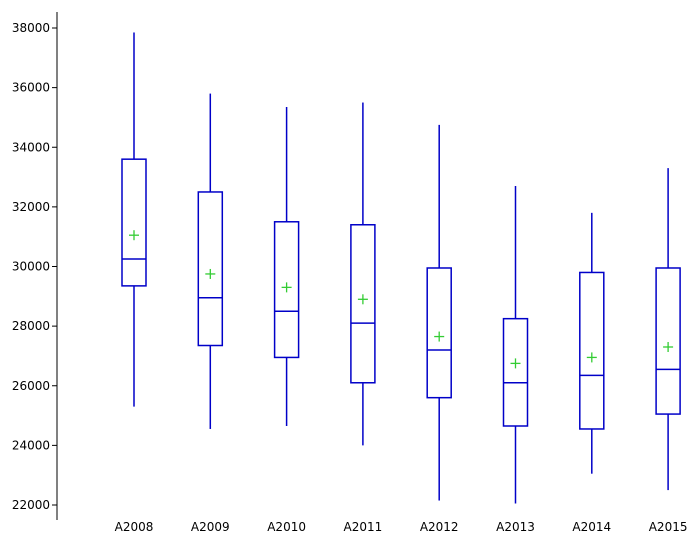  What do you see at coordinates (668, 527) in the screenshot?
I see `x-tick-label: A2015` at bounding box center [668, 527].